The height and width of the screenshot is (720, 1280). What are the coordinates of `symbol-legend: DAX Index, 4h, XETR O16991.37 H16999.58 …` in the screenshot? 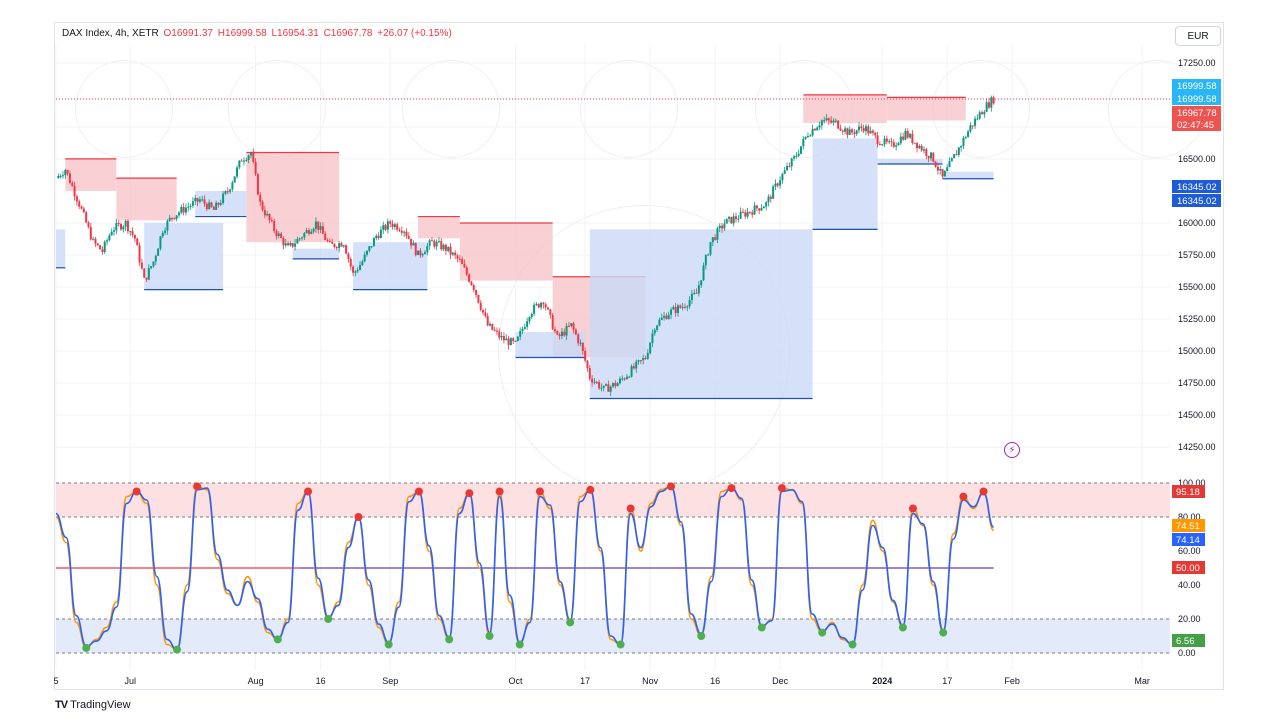 It's located at (257, 33).